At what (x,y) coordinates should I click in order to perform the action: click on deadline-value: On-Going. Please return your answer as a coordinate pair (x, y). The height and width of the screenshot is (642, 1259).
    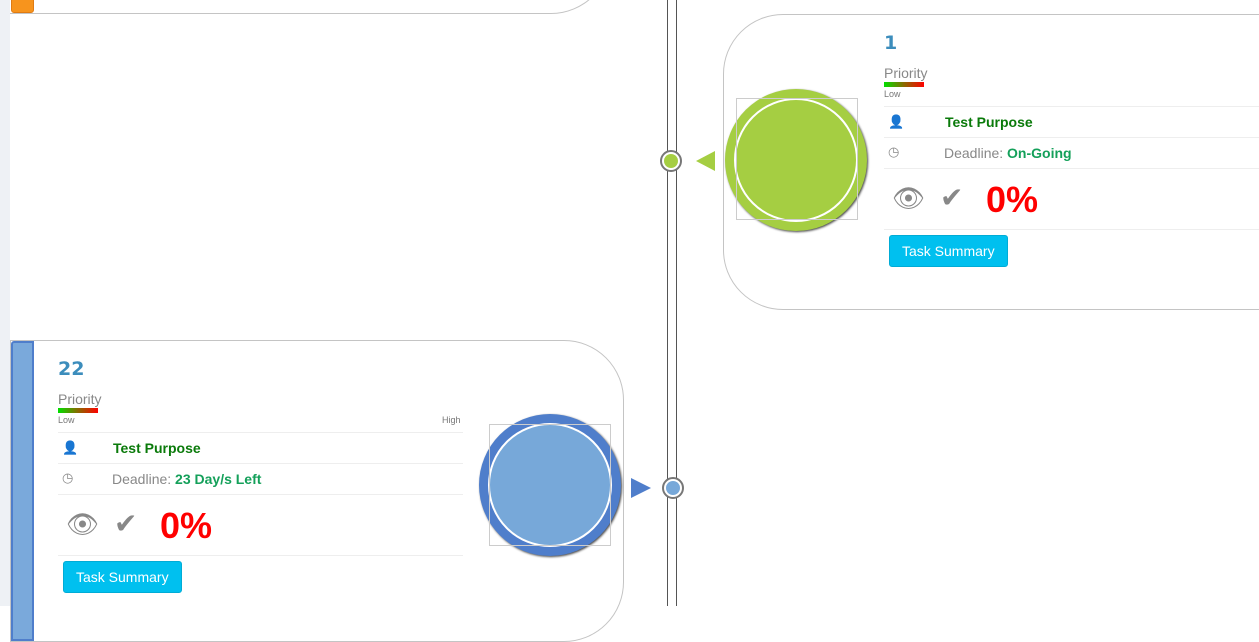
    Looking at the image, I should click on (1039, 153).